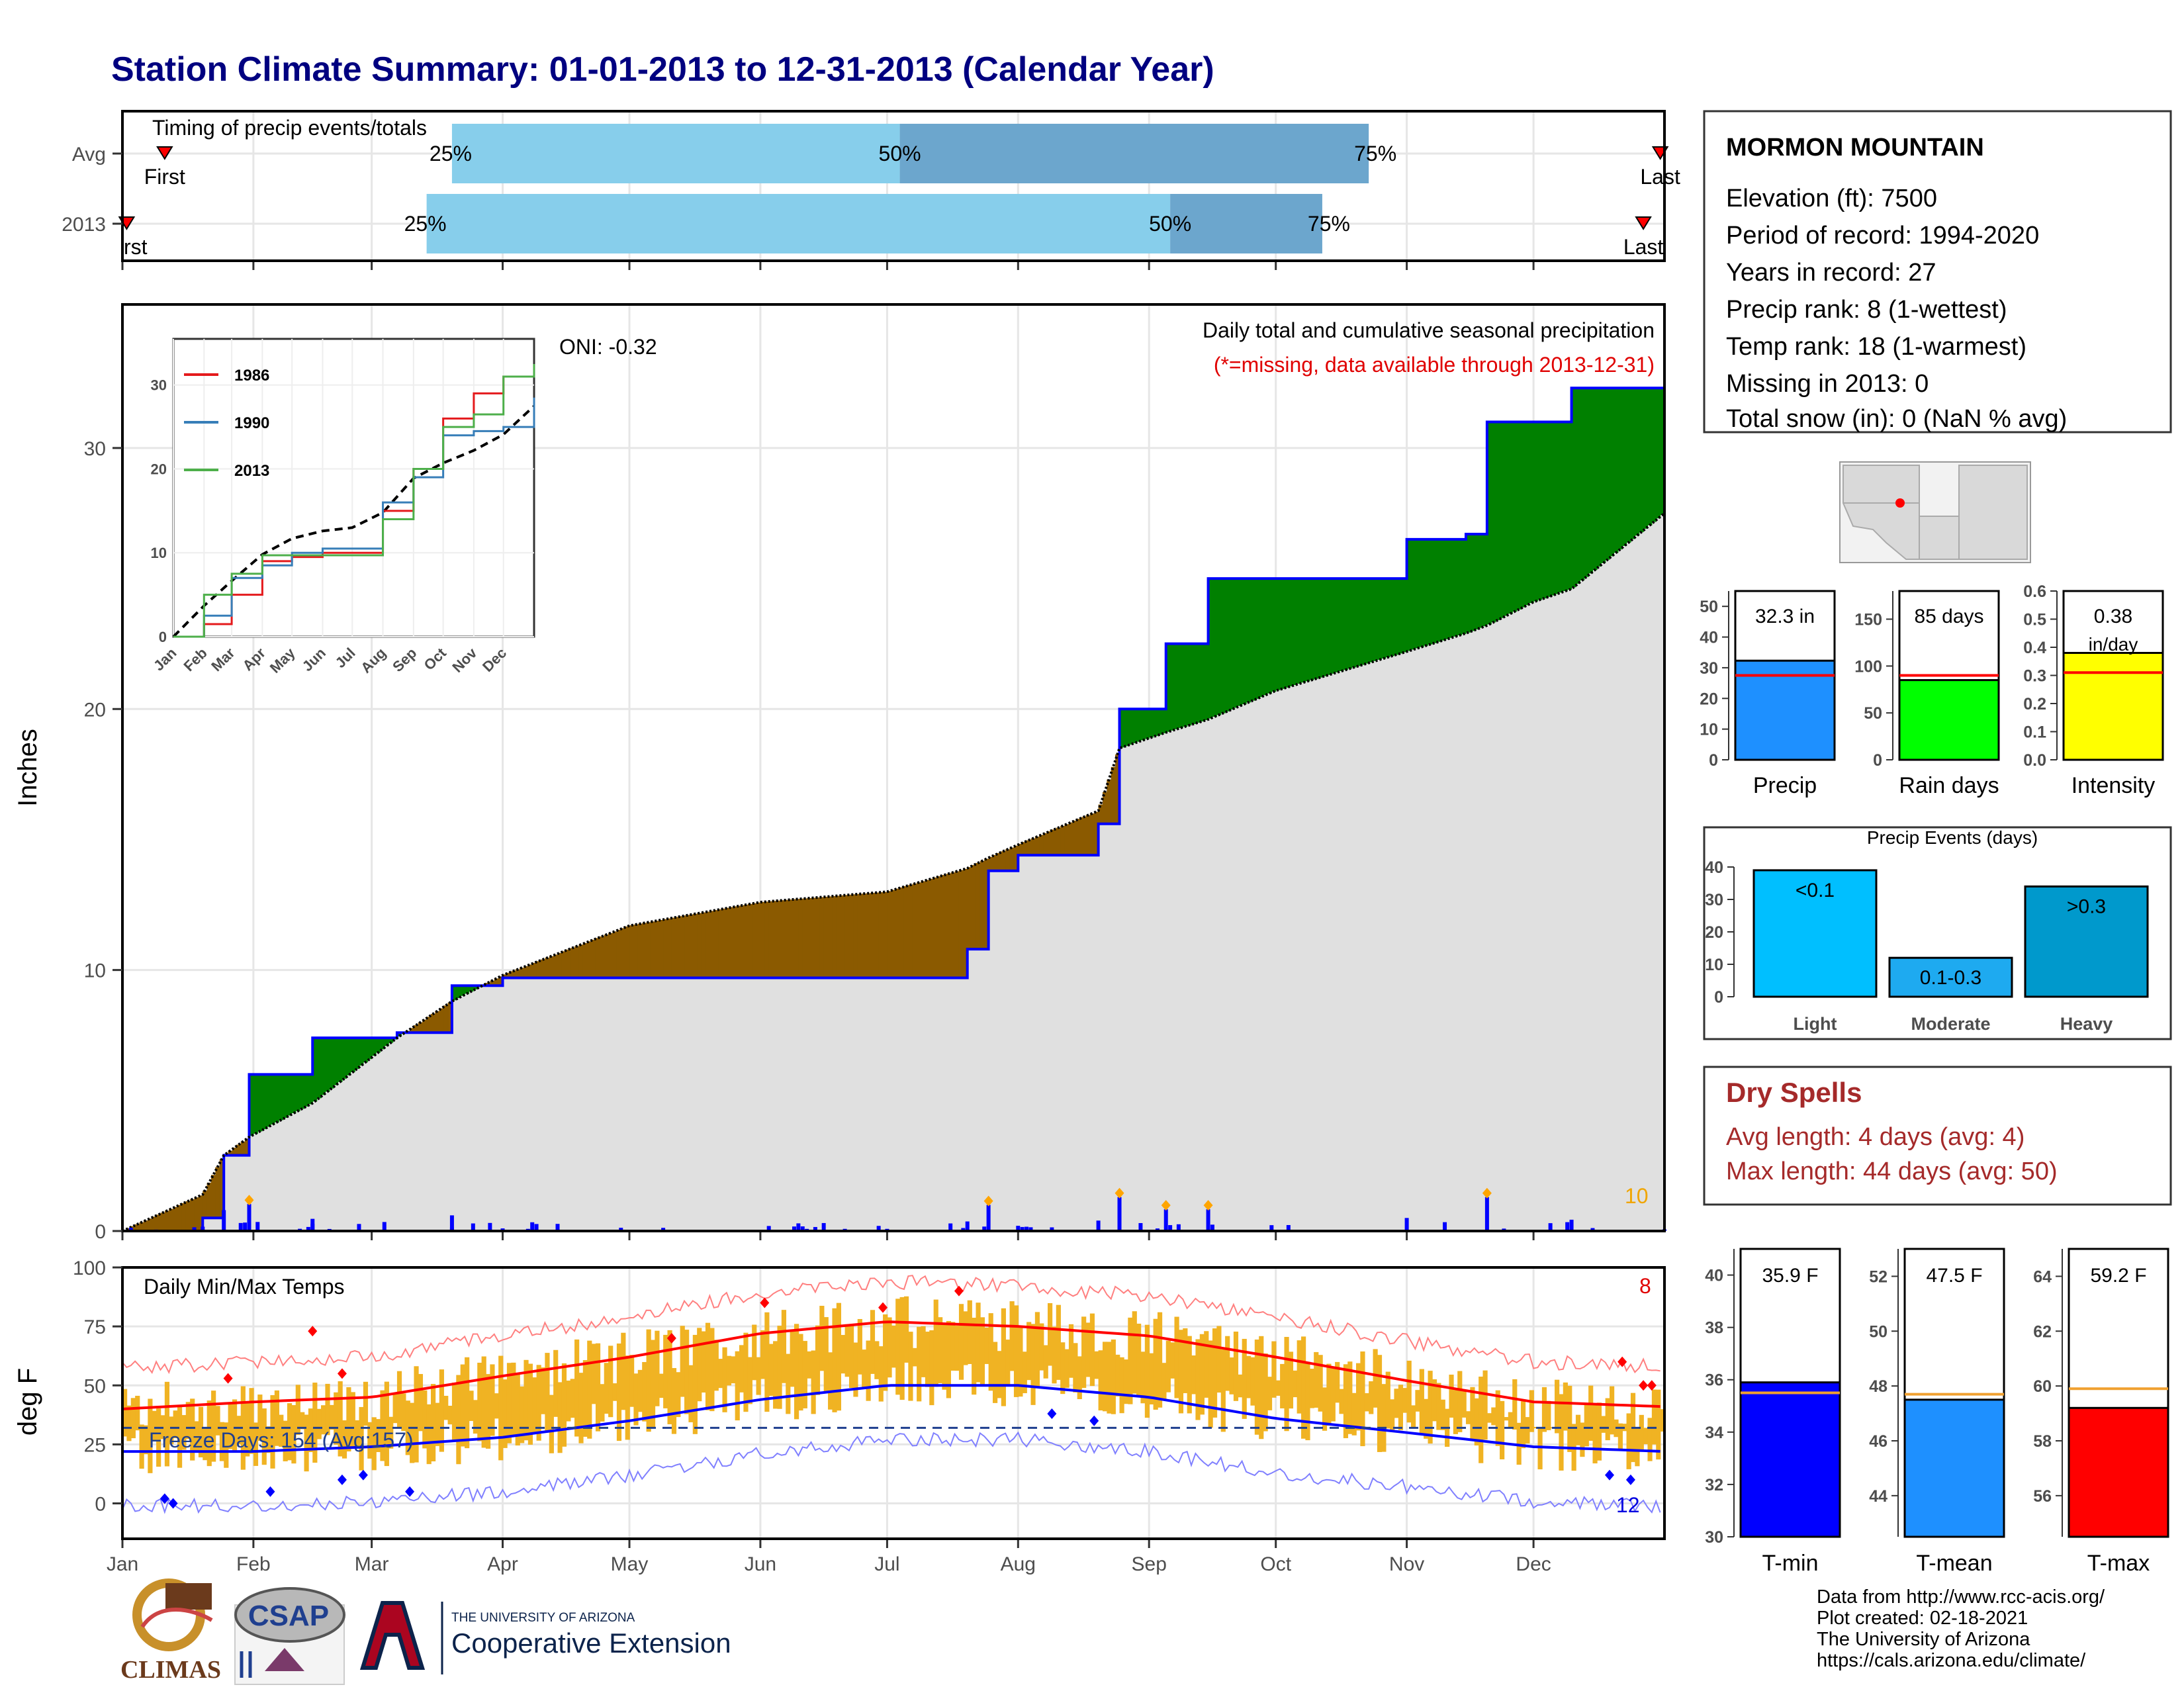  I want to click on temp-bar-value-T-min: 35.9 F, so click(1790, 1276).